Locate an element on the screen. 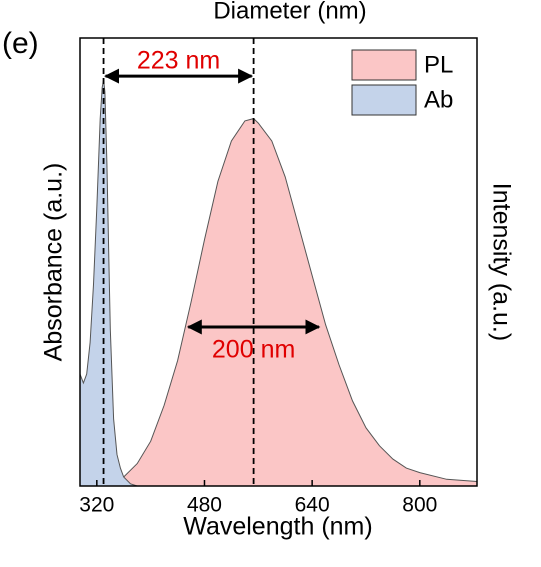  x-tick-label: 800 is located at coordinates (419, 505).